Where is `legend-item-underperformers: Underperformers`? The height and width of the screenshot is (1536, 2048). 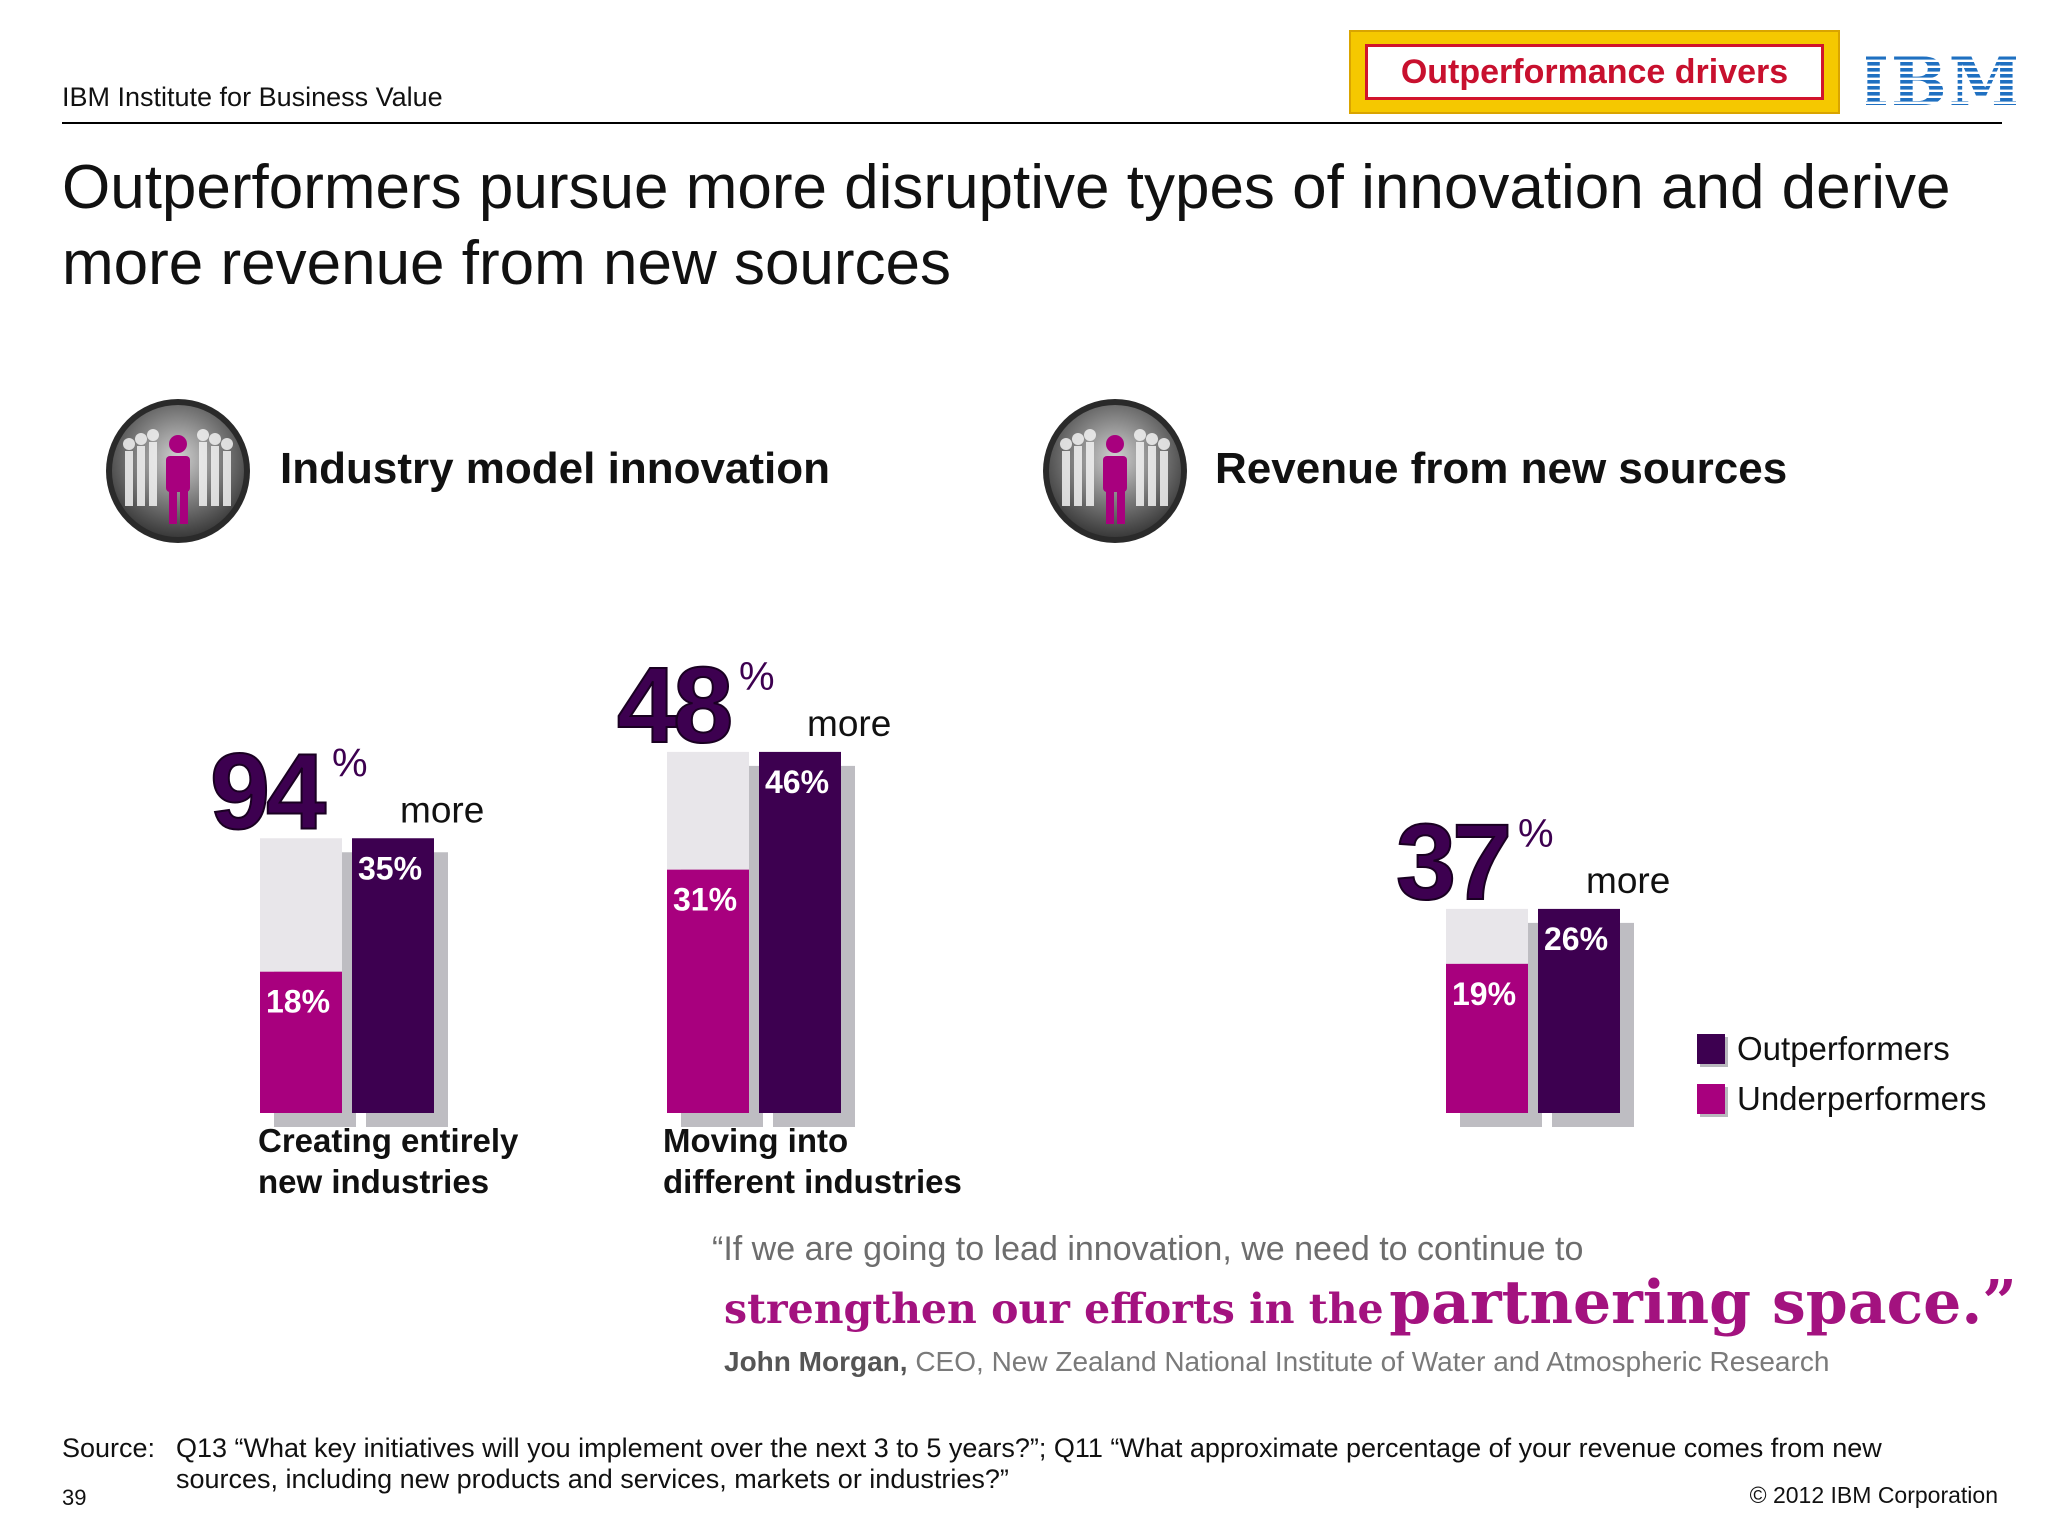 legend-item-underperformers: Underperformers is located at coordinates (1841, 1099).